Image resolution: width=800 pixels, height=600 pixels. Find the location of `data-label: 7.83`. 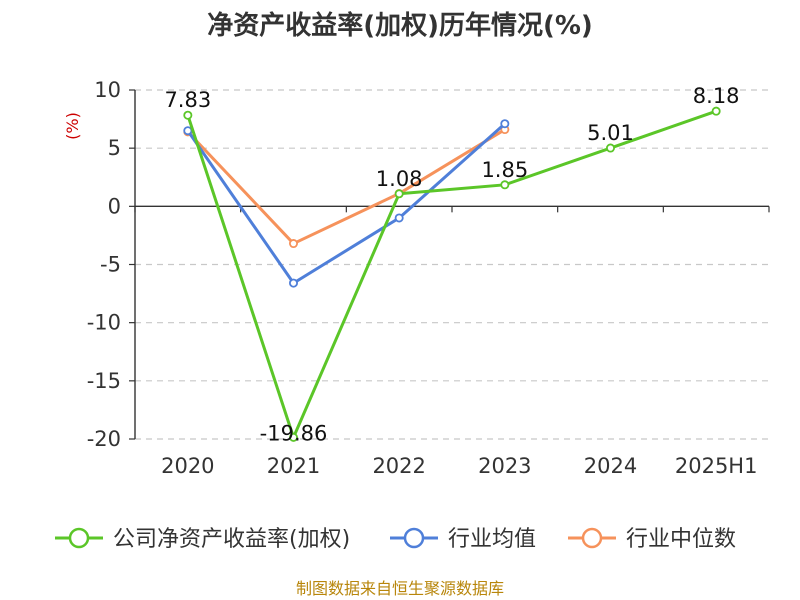

data-label: 7.83 is located at coordinates (187, 100).